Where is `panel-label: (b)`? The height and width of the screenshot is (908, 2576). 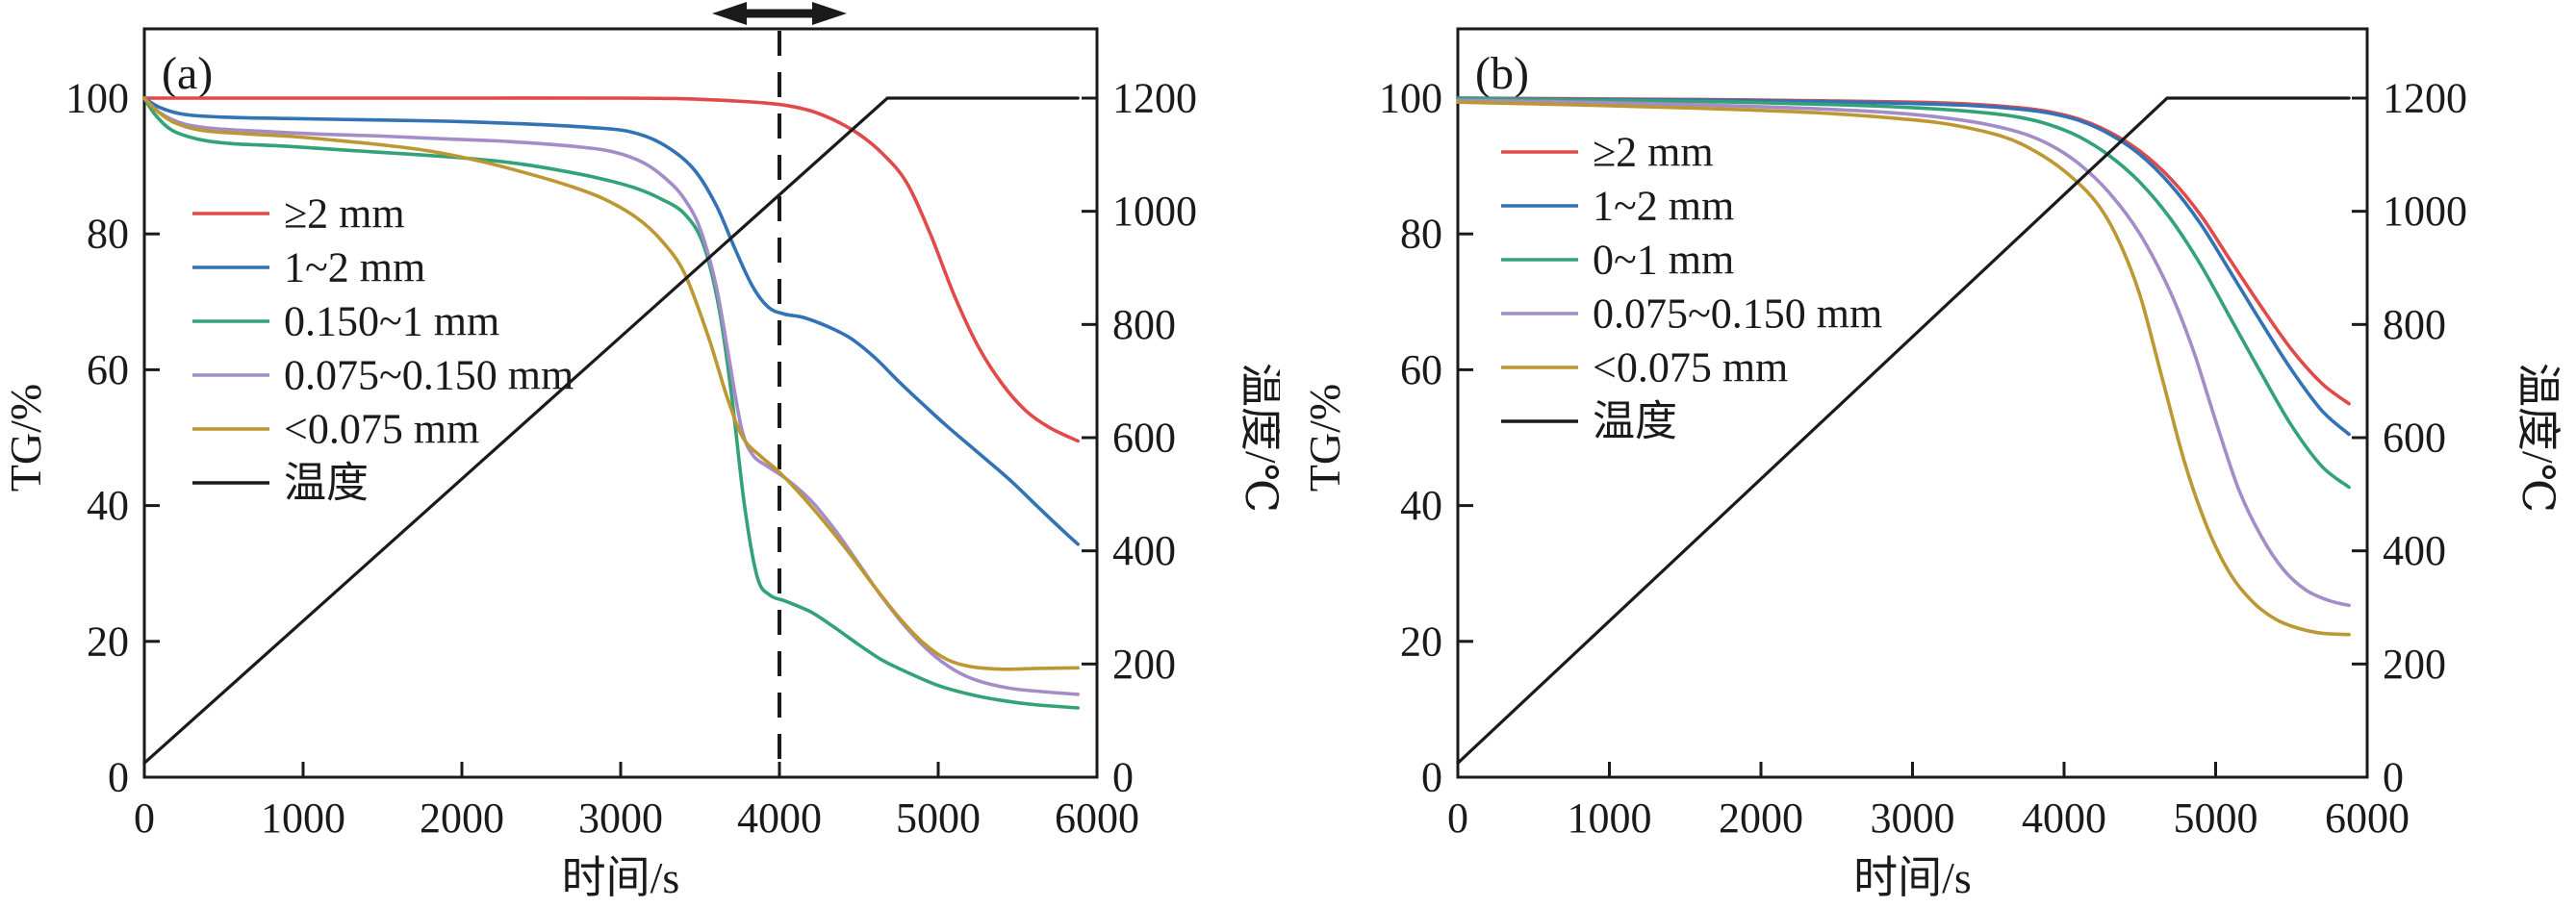
panel-label: (b) is located at coordinates (1502, 74).